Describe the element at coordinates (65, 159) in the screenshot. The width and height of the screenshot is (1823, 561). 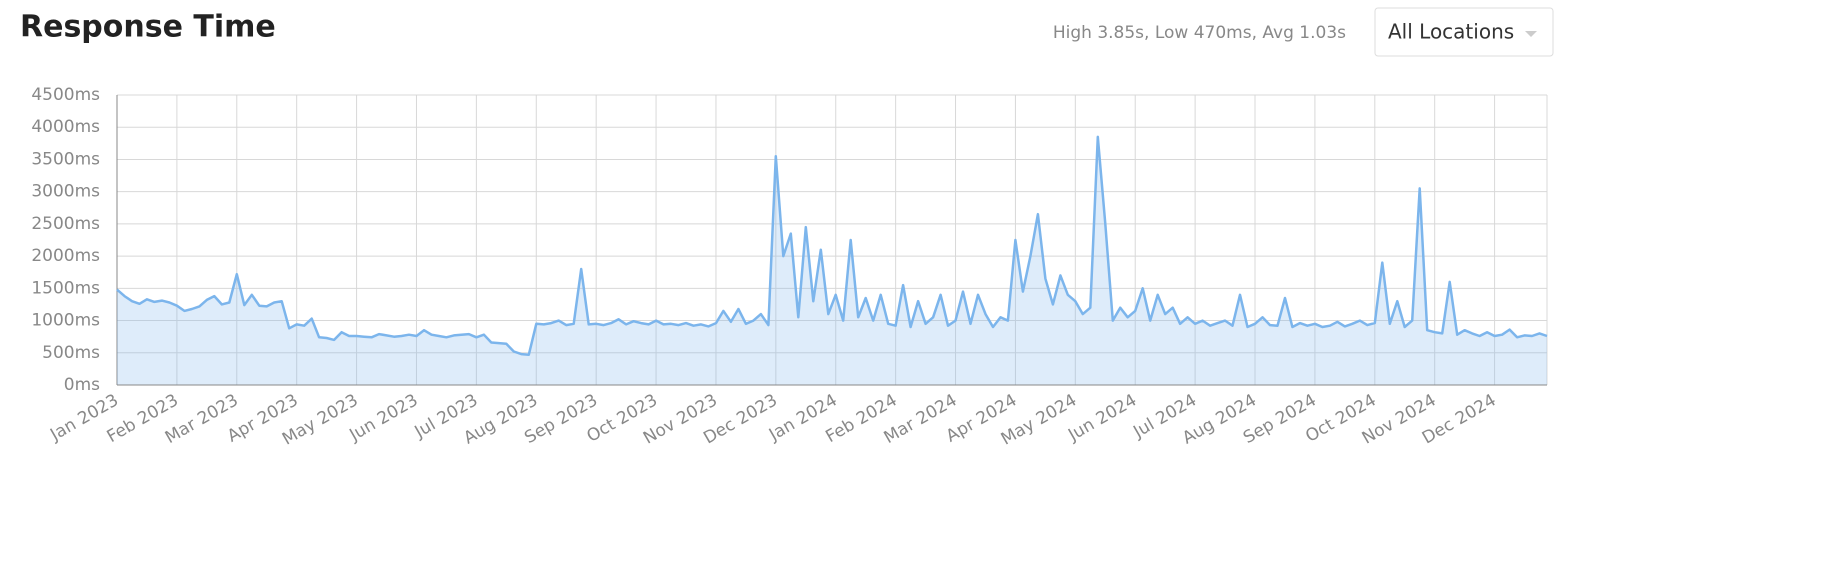
I see `y-tick-label: 3500ms` at that location.